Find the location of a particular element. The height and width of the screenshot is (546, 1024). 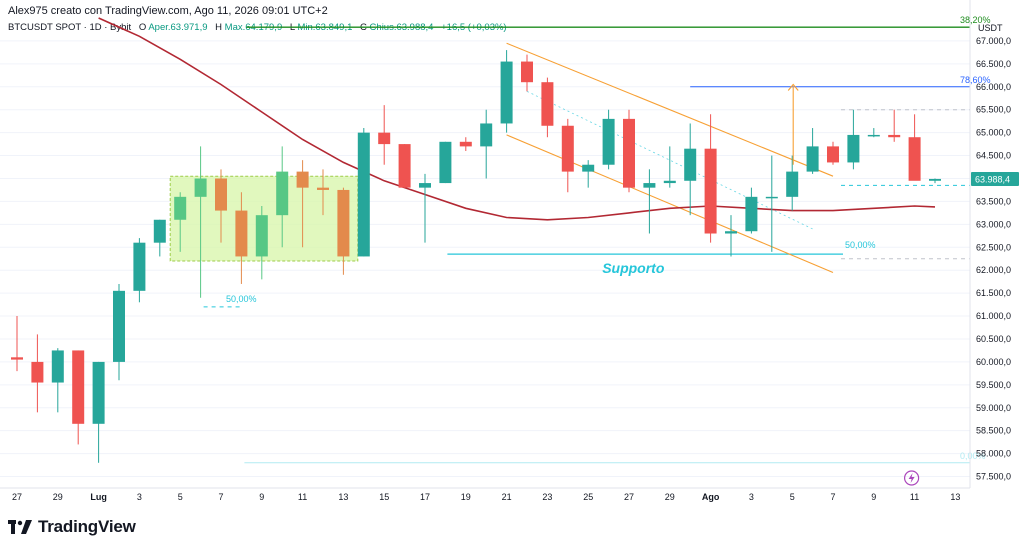

price-tick-label: 62.000,0 is located at coordinates (993, 270).